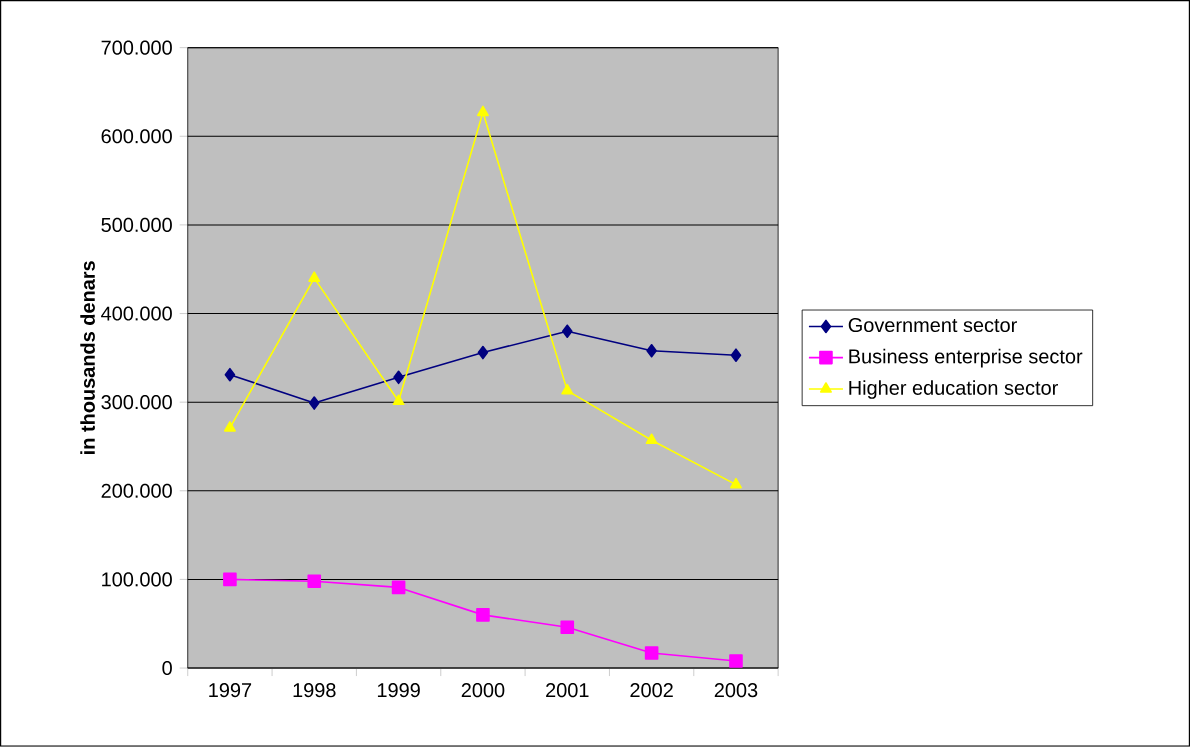 This screenshot has width=1190, height=747. I want to click on x-tick-label: 1997, so click(230, 690).